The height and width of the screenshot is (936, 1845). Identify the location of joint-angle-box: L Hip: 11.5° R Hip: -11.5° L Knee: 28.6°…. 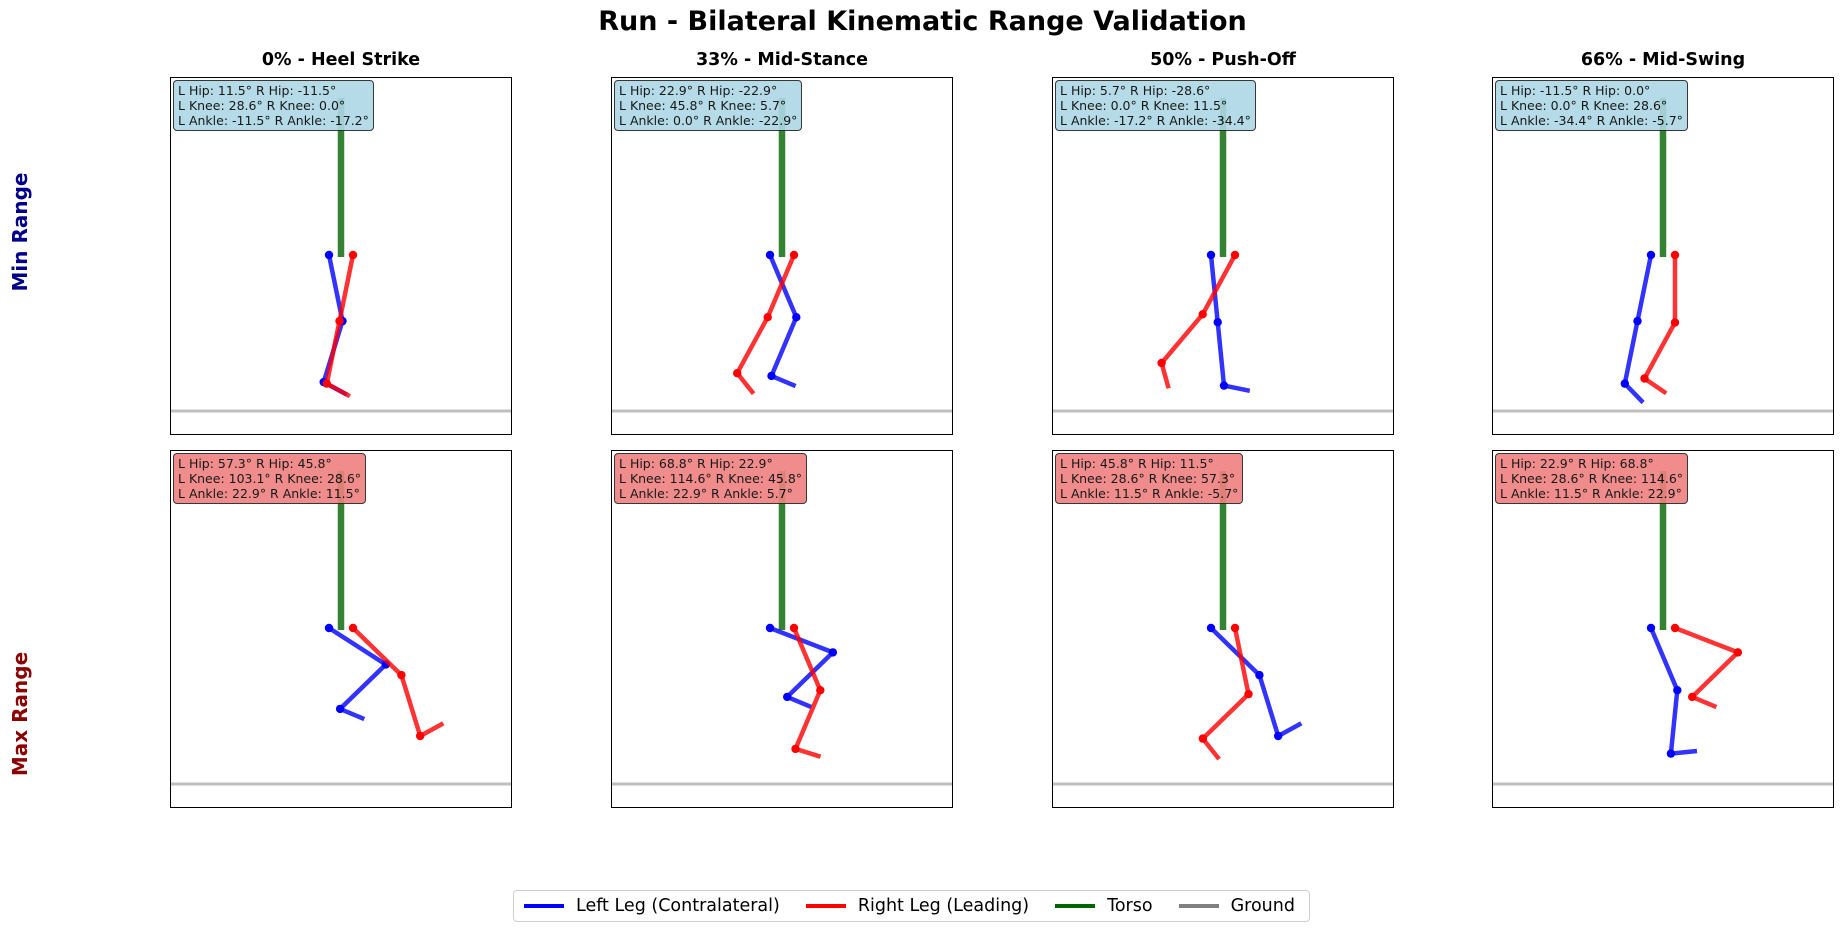
(273, 105).